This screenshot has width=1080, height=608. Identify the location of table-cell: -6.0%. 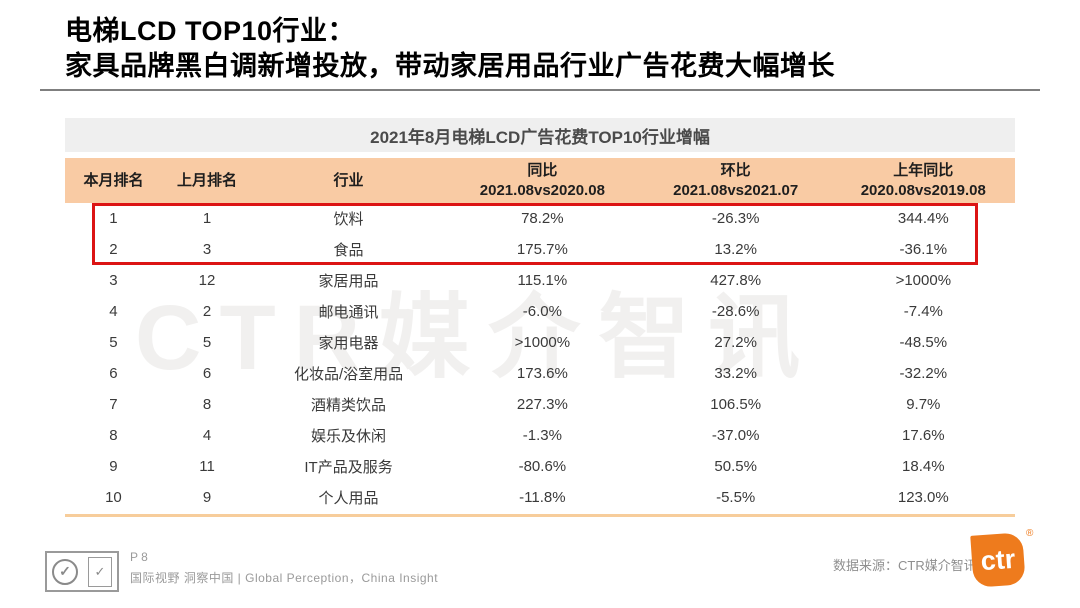
(542, 311).